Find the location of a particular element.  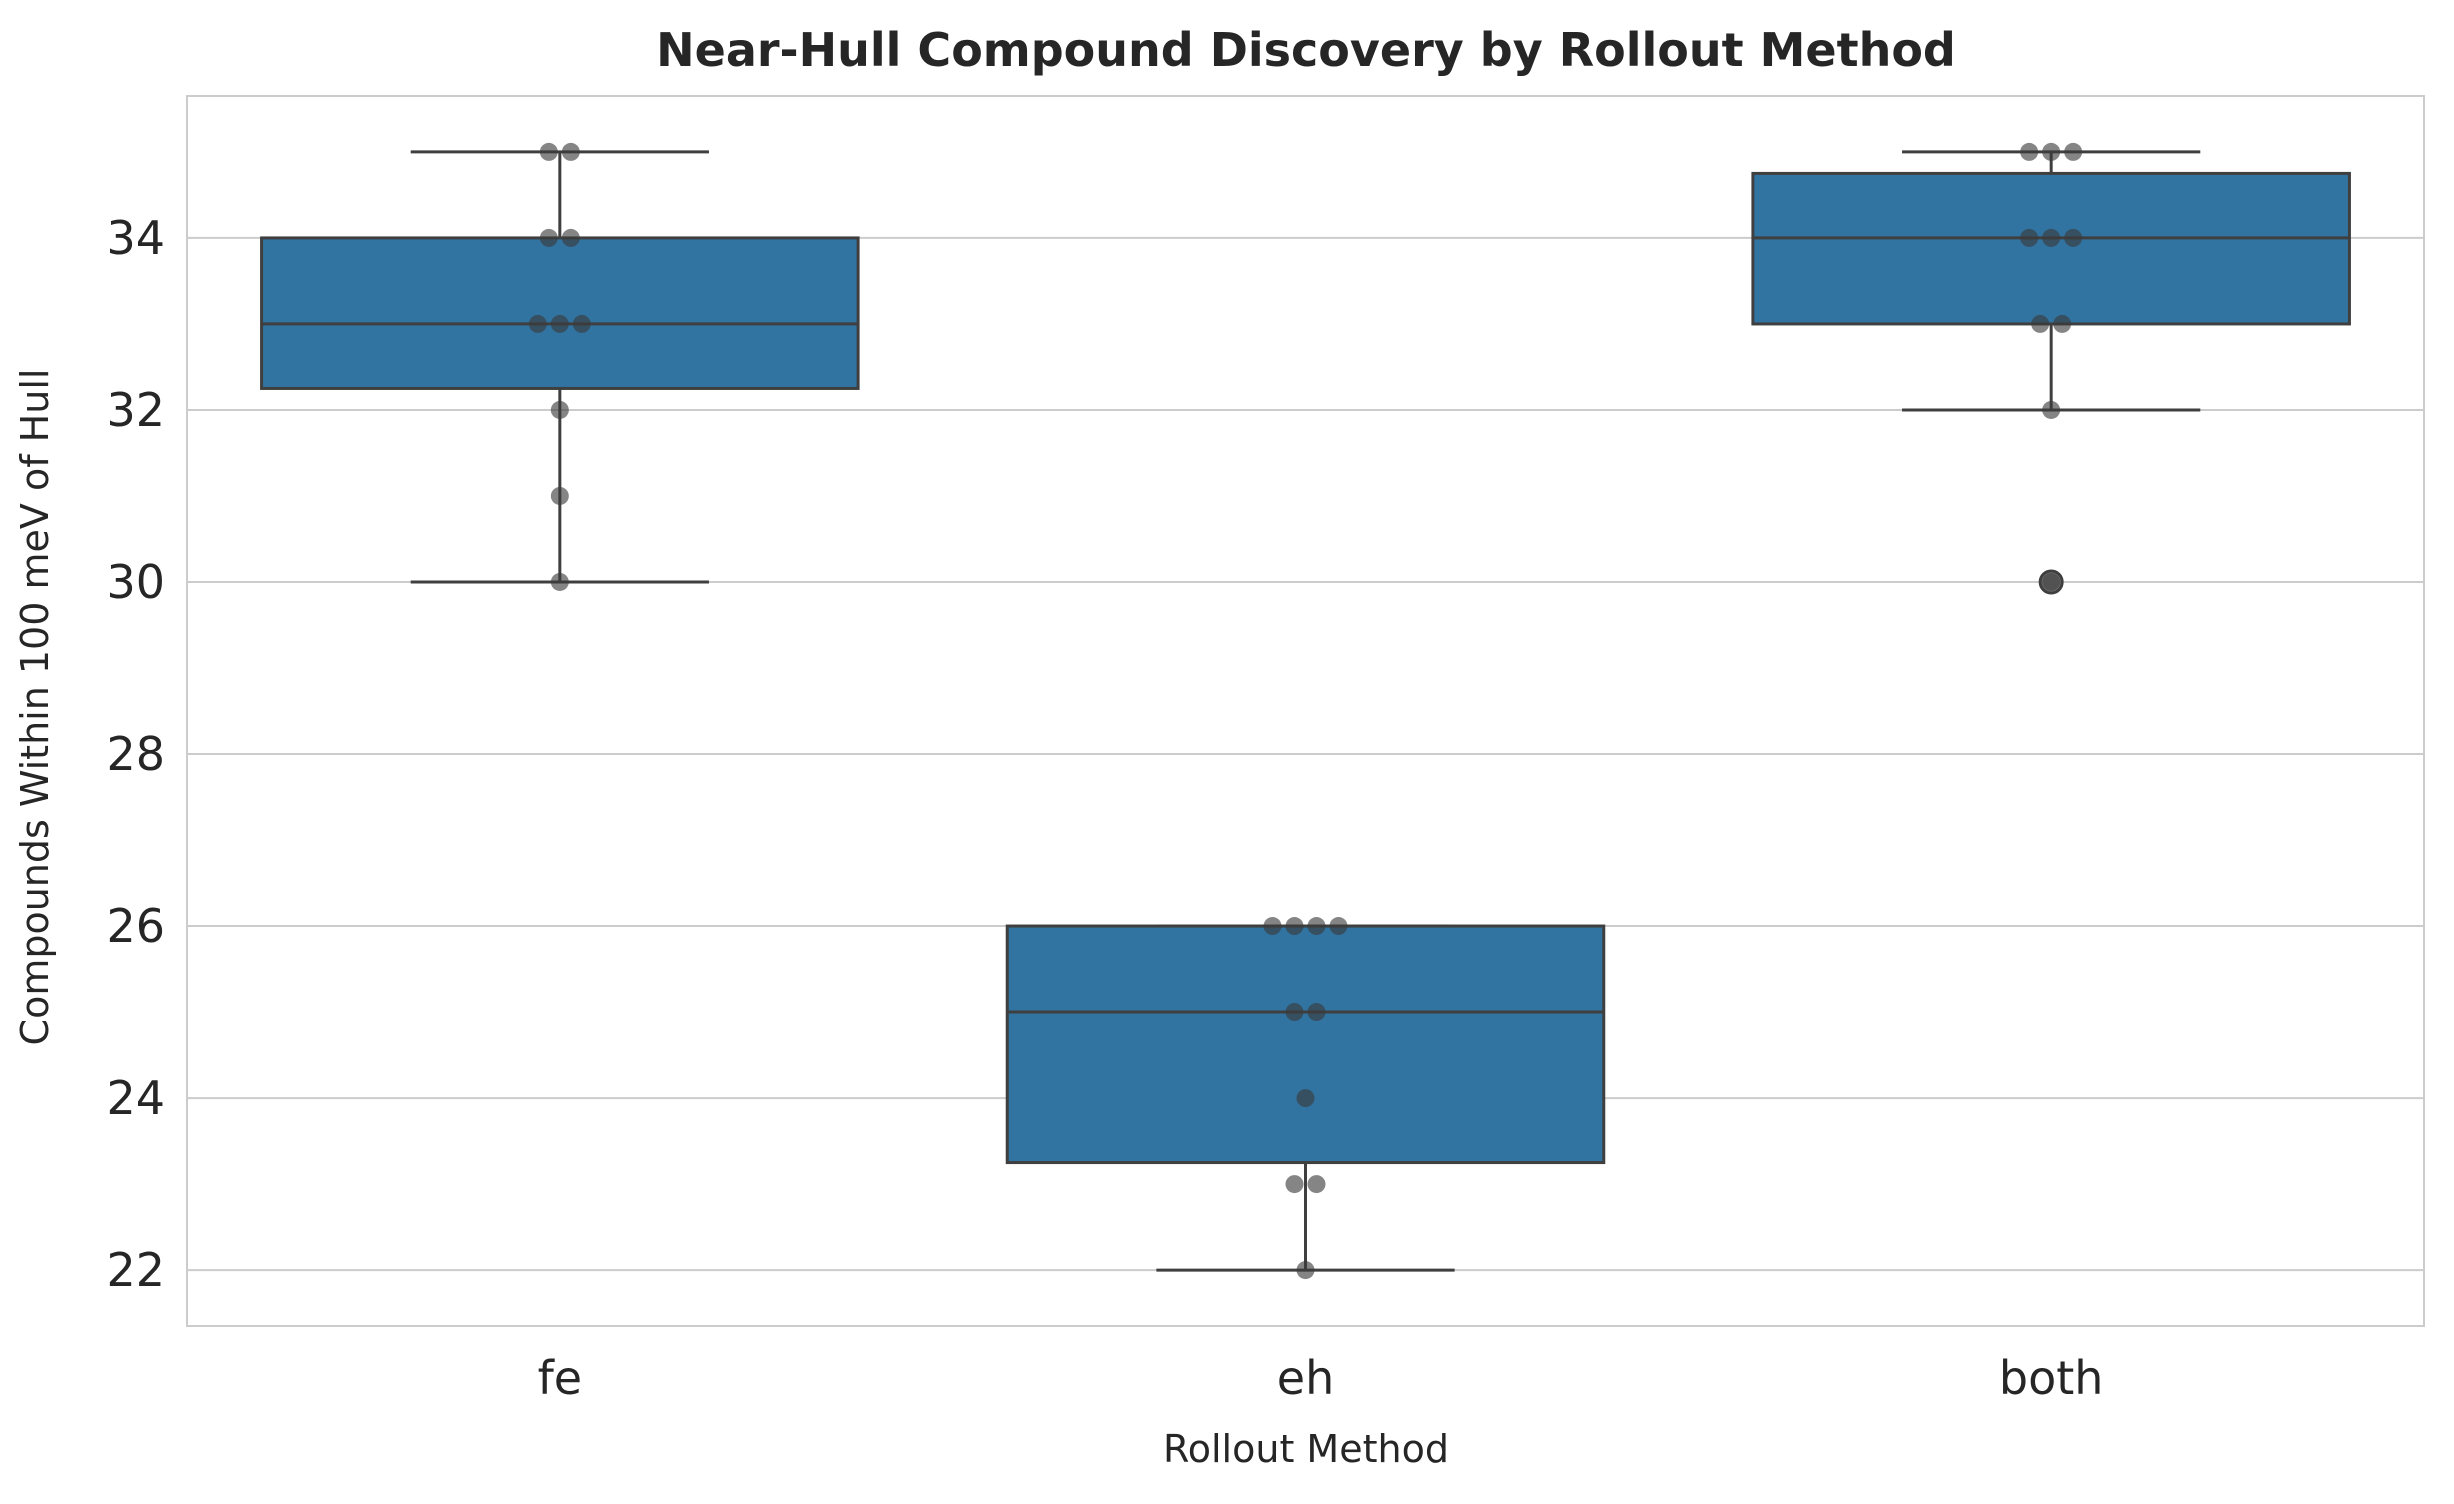

x-axis-label: Rollout Method is located at coordinates (1306, 1449).